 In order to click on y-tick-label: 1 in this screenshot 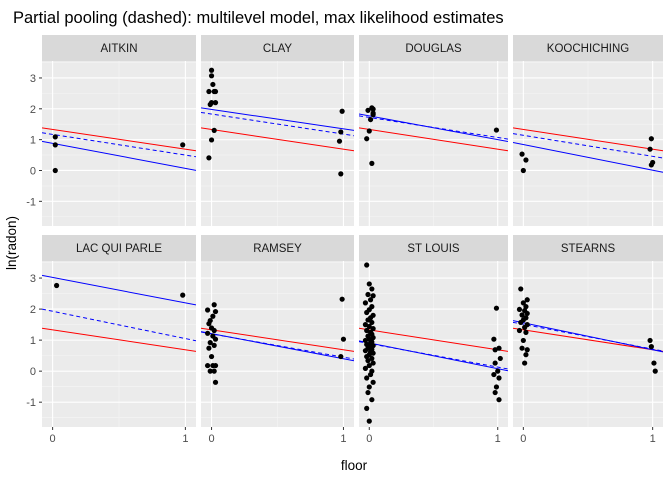, I will do `click(33, 341)`.